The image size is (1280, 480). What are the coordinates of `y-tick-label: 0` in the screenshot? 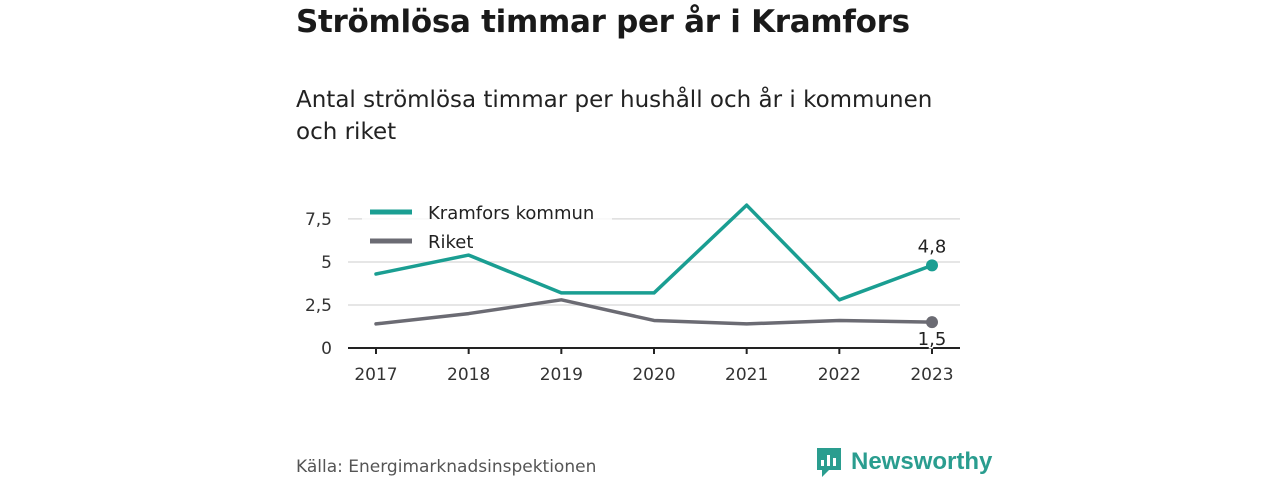 It's located at (326, 349).